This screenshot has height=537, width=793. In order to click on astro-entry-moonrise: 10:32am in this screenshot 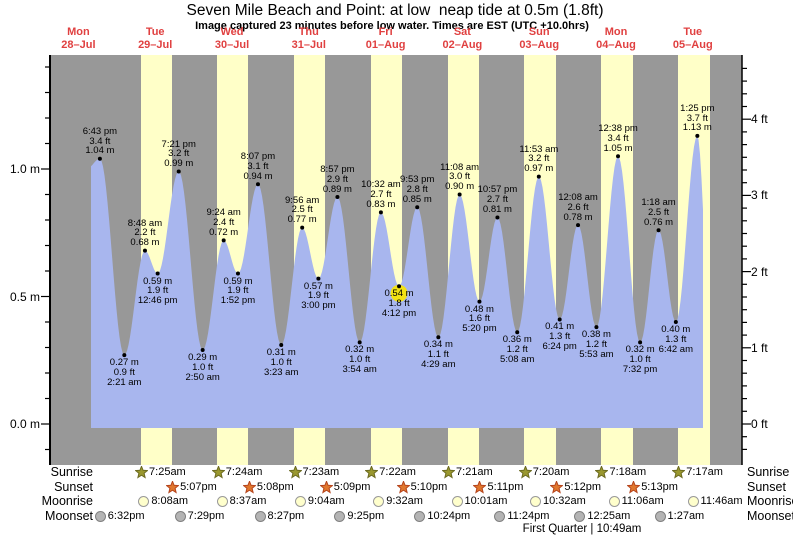, I will do `click(557, 501)`.